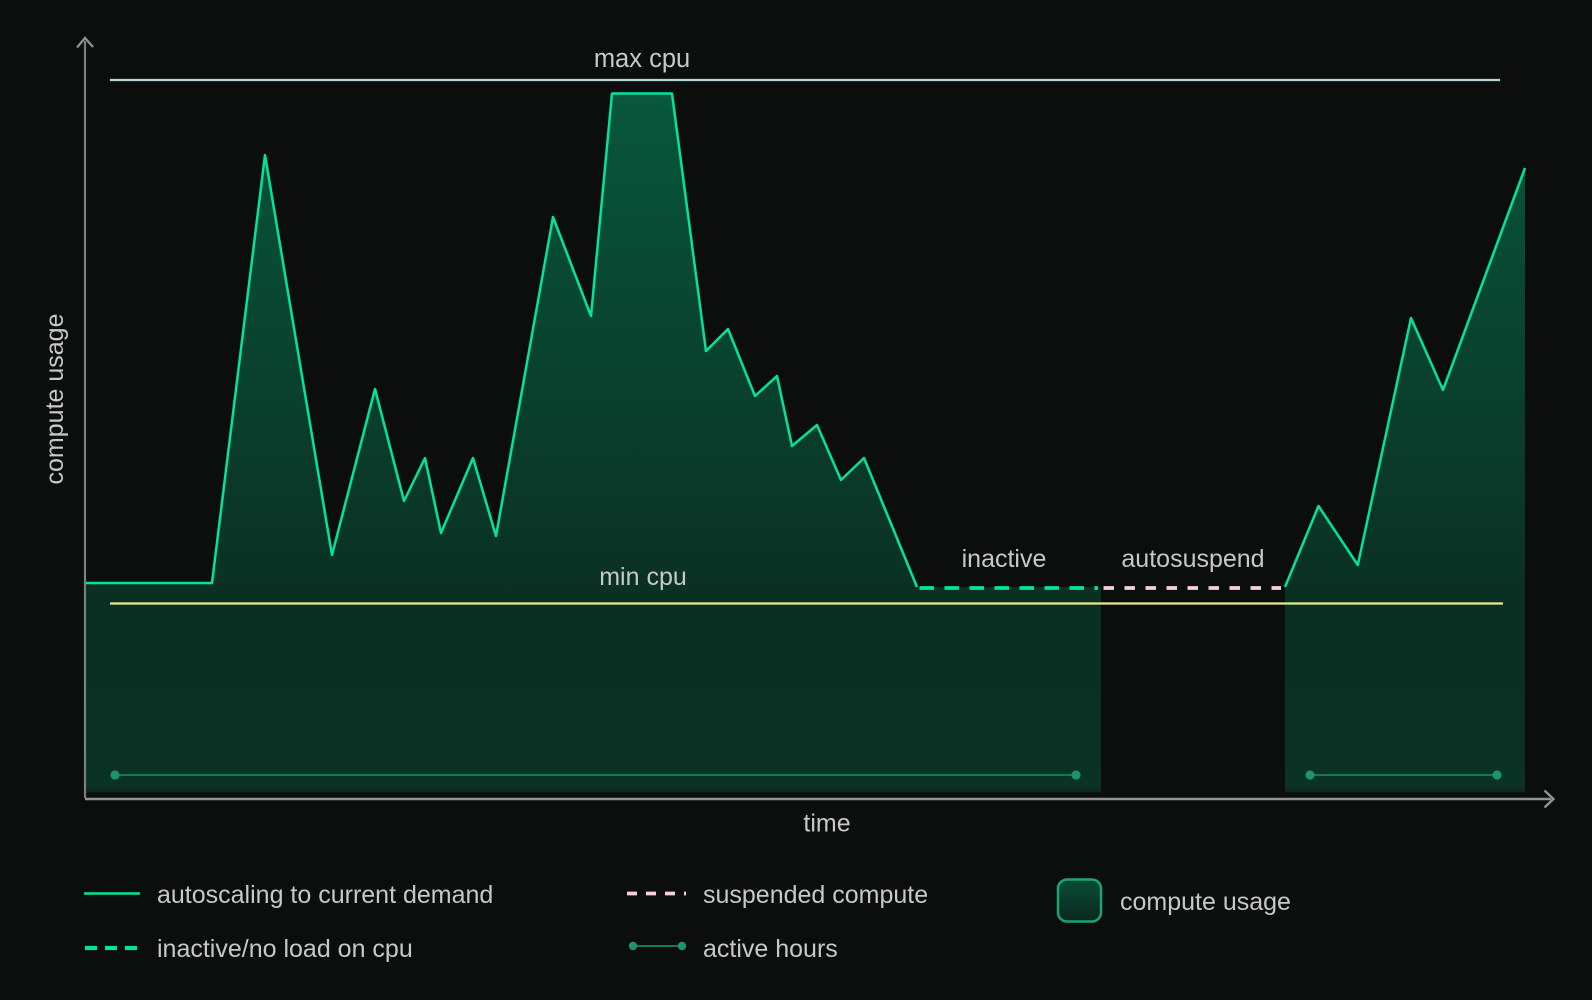 This screenshot has width=1592, height=1000. I want to click on svg-text: active hours, so click(770, 949).